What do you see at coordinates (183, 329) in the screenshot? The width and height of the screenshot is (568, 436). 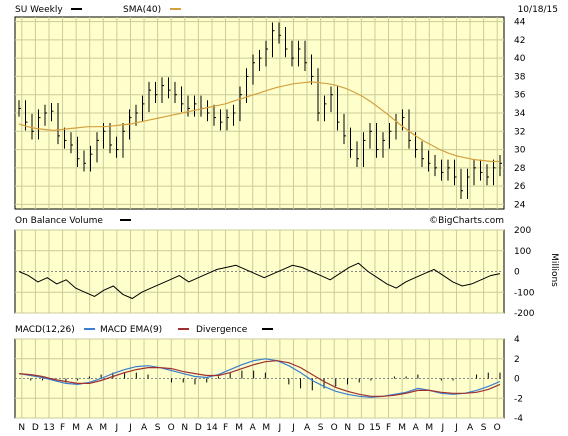 I see `macd-ema-legend-swatch` at bounding box center [183, 329].